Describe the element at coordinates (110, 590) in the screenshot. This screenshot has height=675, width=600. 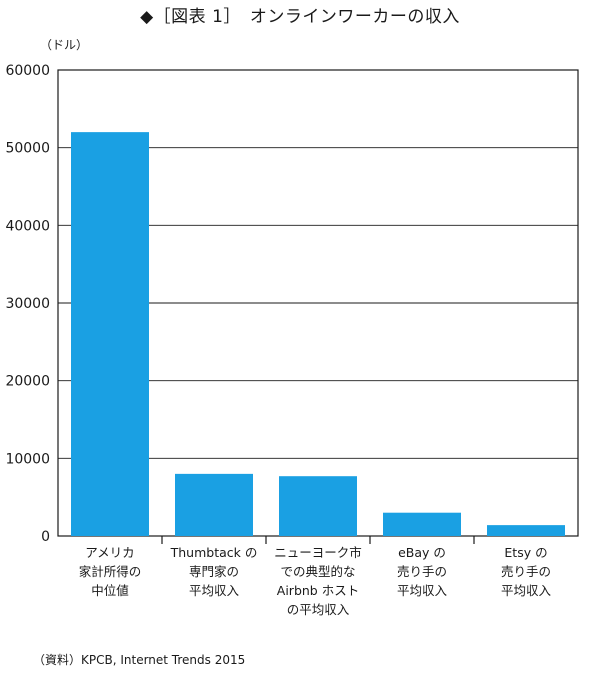
I see `x-category-label: 中位値` at that location.